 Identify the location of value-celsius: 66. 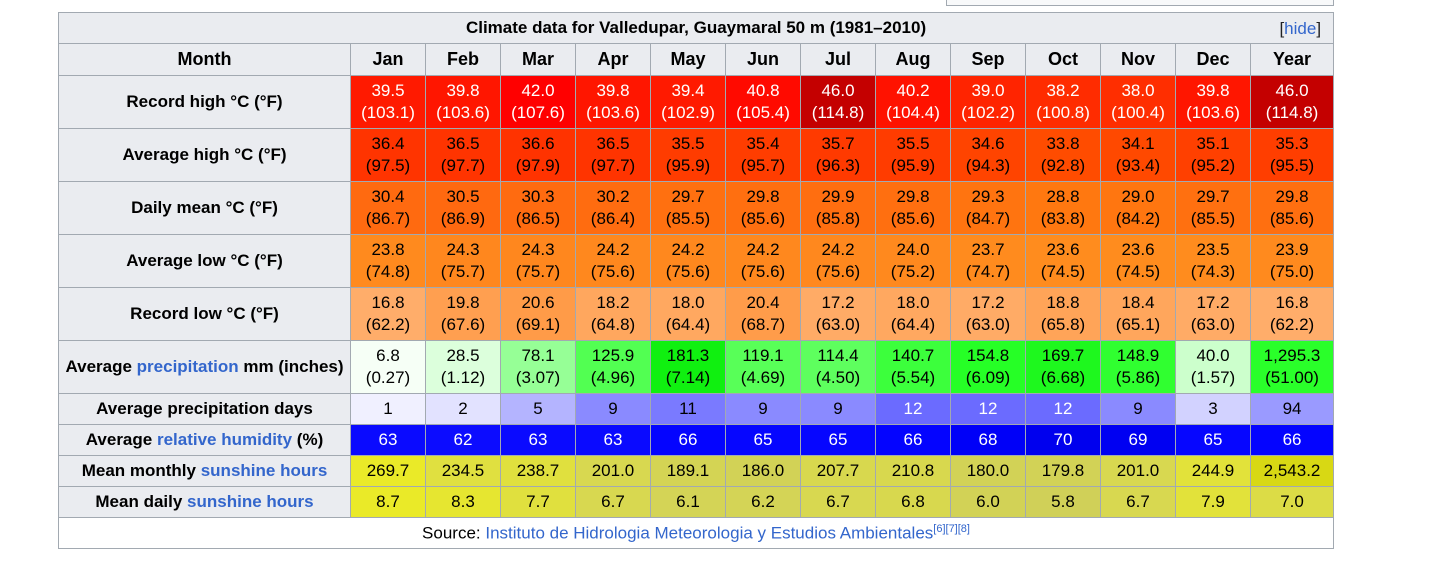
(1292, 439).